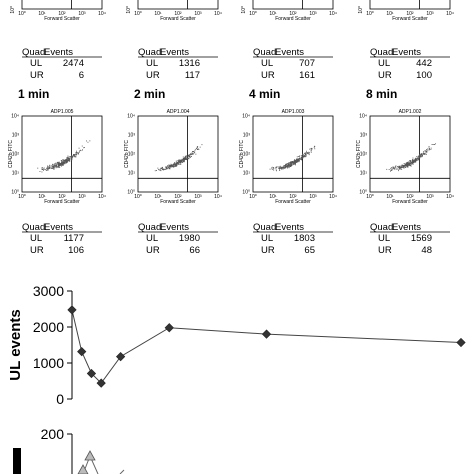  Describe the element at coordinates (189, 238) in the screenshot. I see `table-value-ul: 1980` at that location.